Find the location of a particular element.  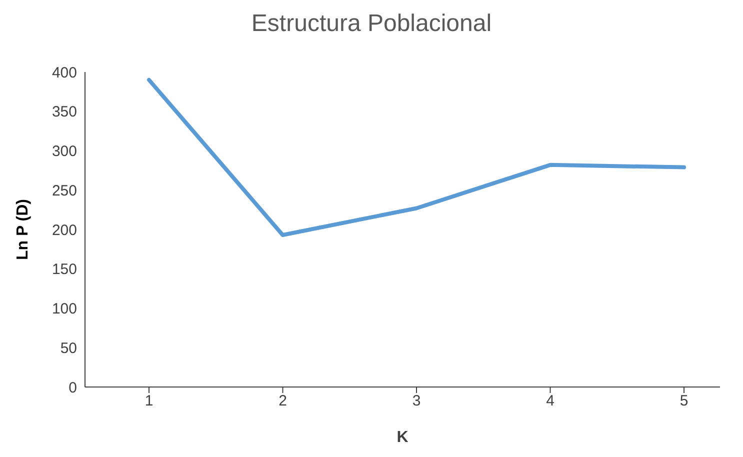

x-tick-label: 2 is located at coordinates (282, 401).